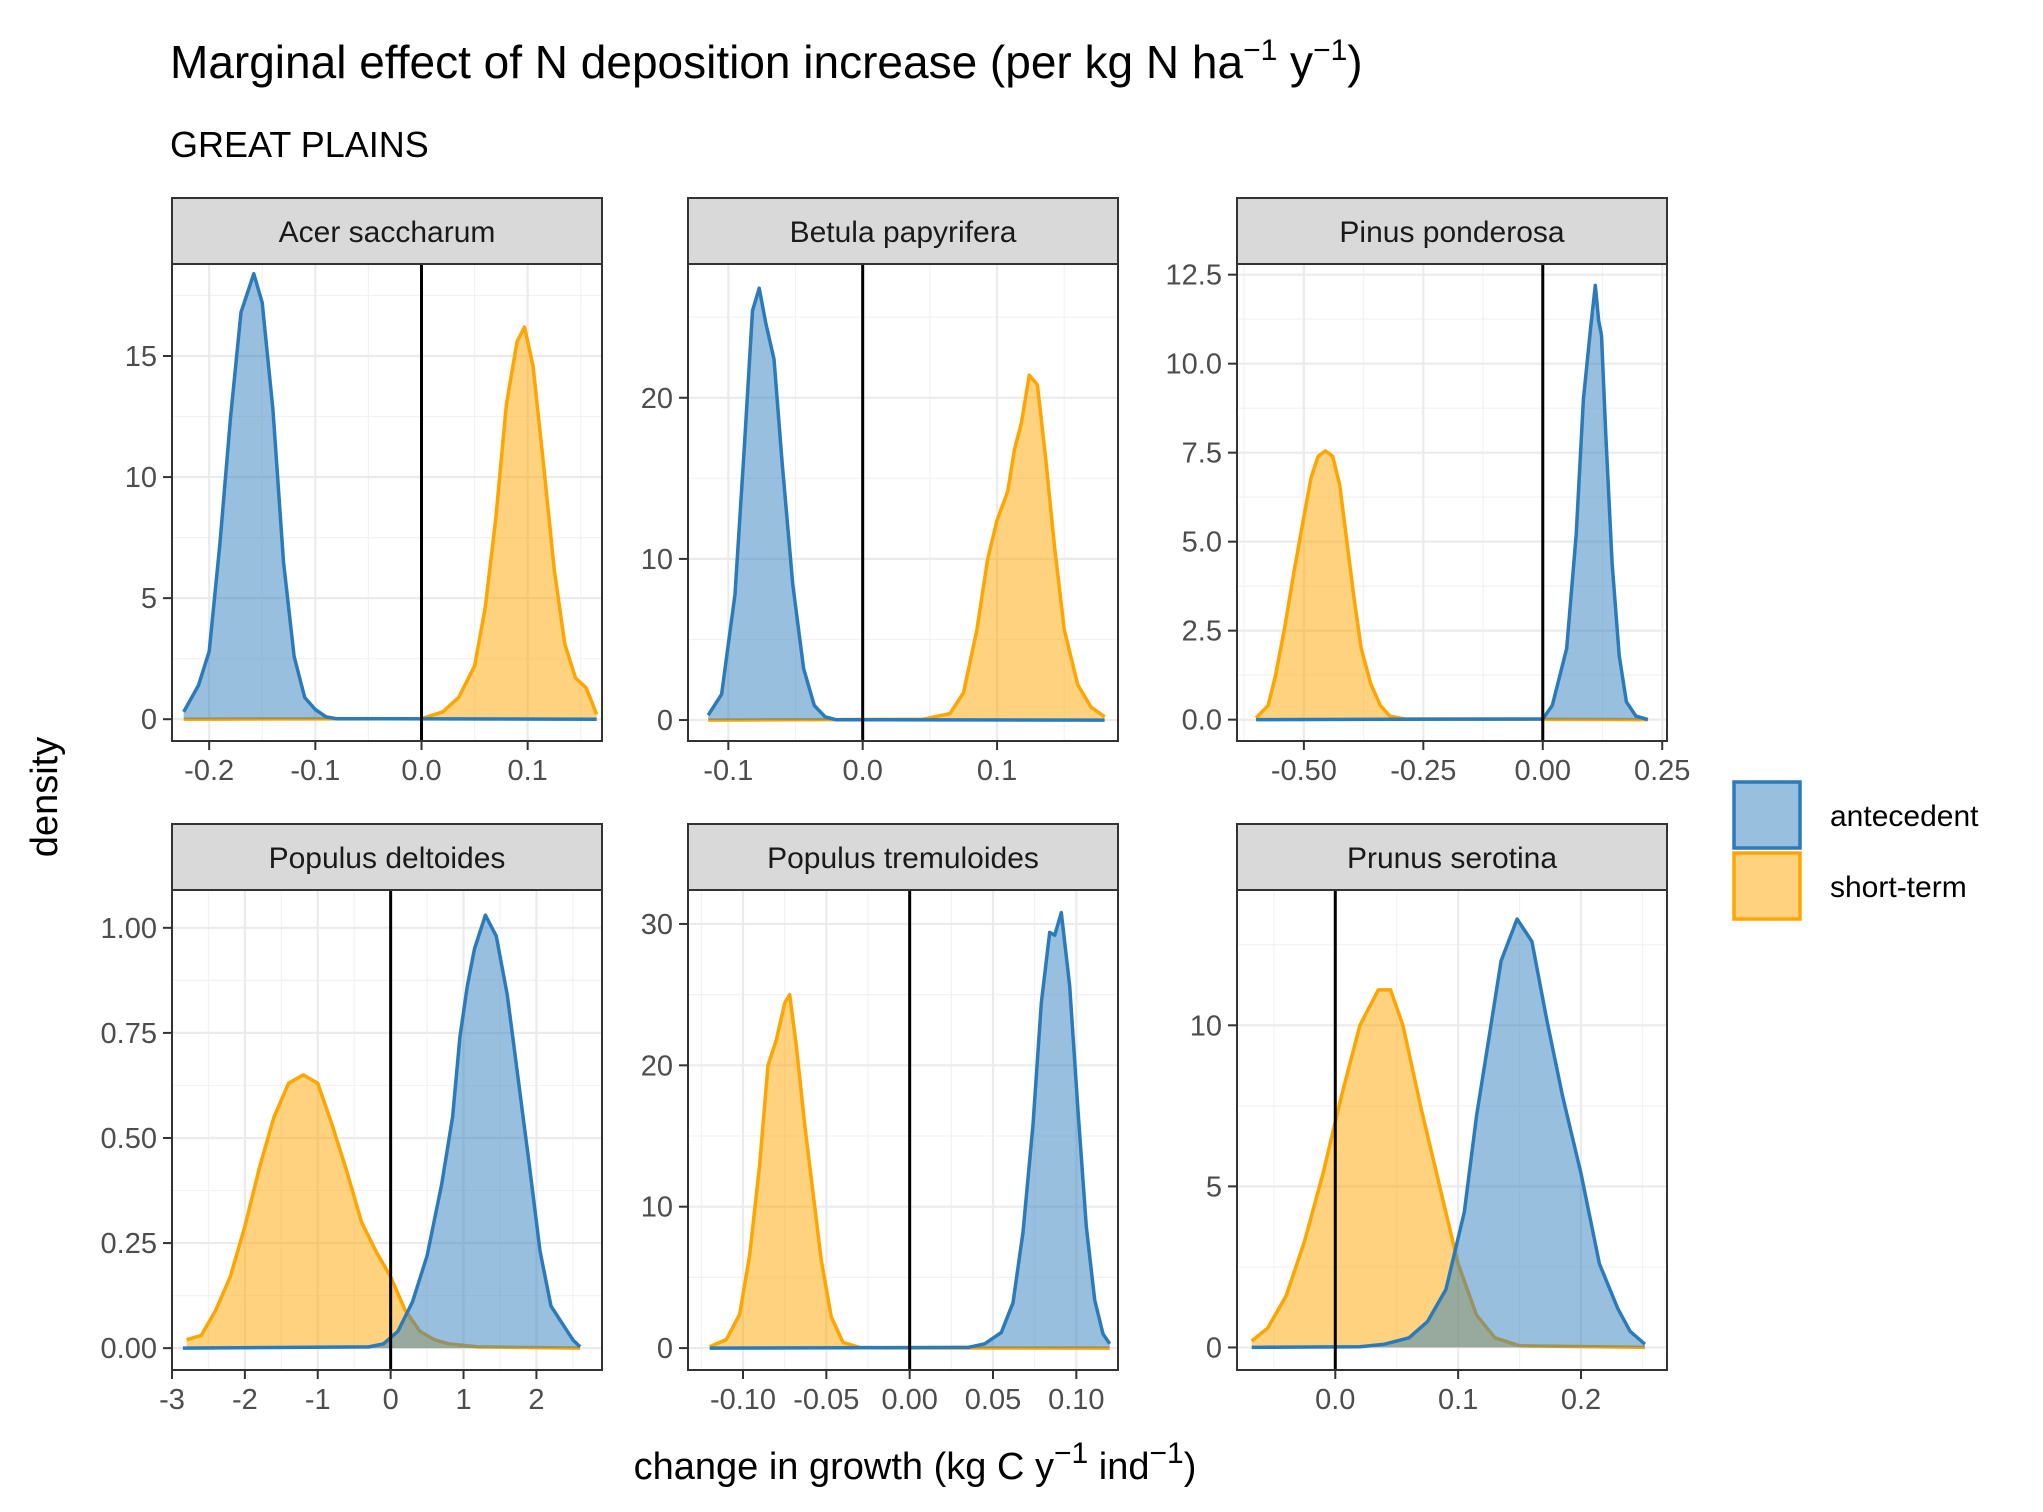  What do you see at coordinates (826, 1400) in the screenshot?
I see `x-tick-label: -0.05` at bounding box center [826, 1400].